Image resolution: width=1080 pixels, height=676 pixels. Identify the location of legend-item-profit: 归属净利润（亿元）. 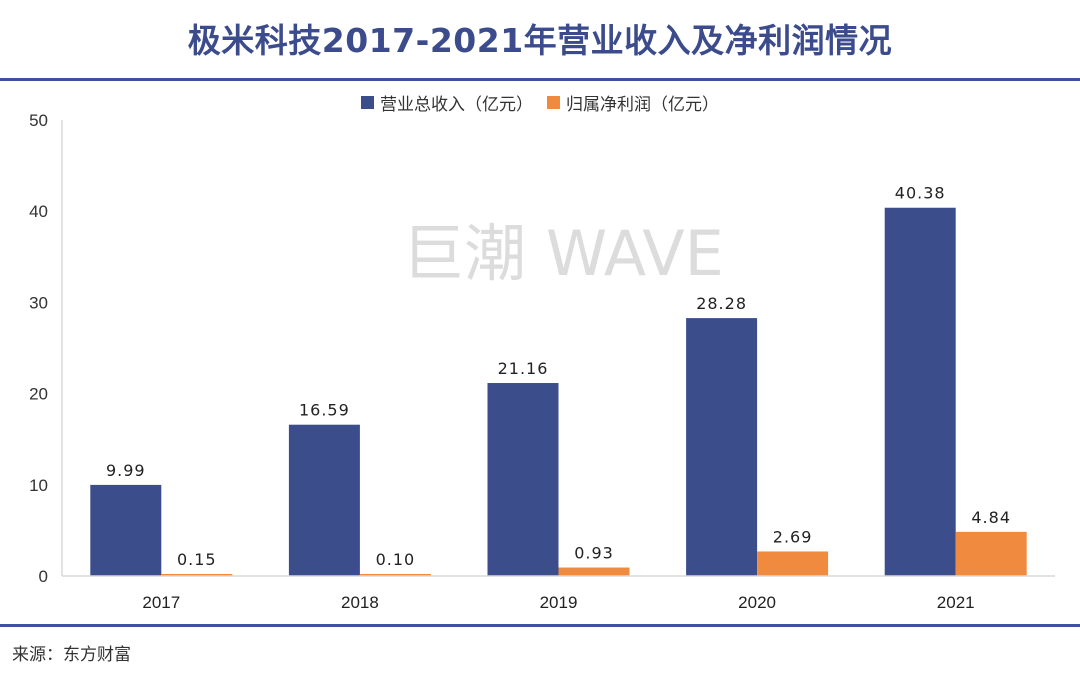
(633, 102).